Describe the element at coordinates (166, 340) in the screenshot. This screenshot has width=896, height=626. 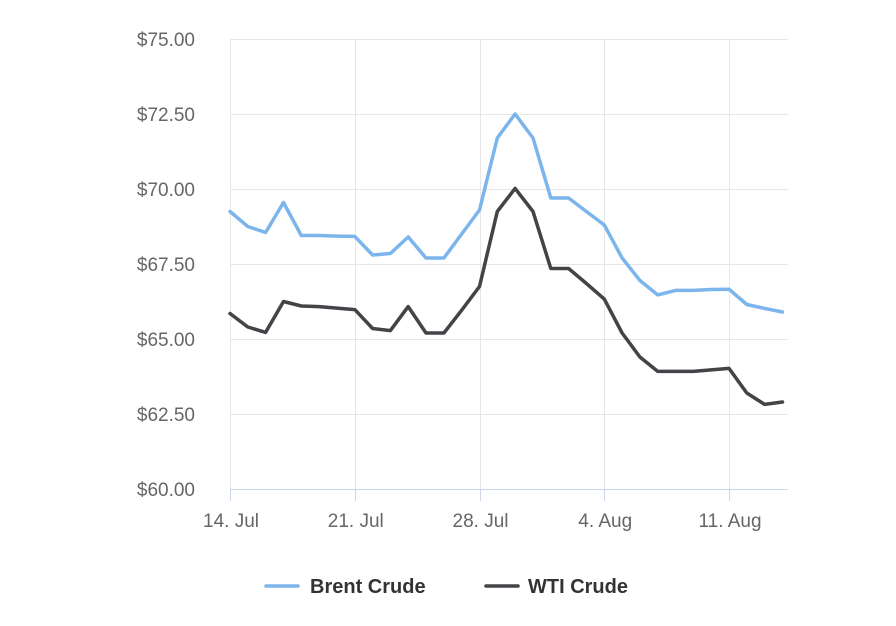
I see `y-tick-label: $65.00` at that location.